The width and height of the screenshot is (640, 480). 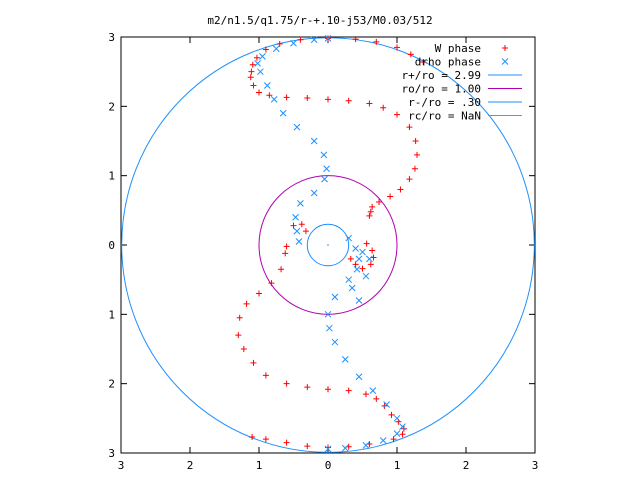 I want to click on x-tick-label: 1, so click(x=259, y=465).